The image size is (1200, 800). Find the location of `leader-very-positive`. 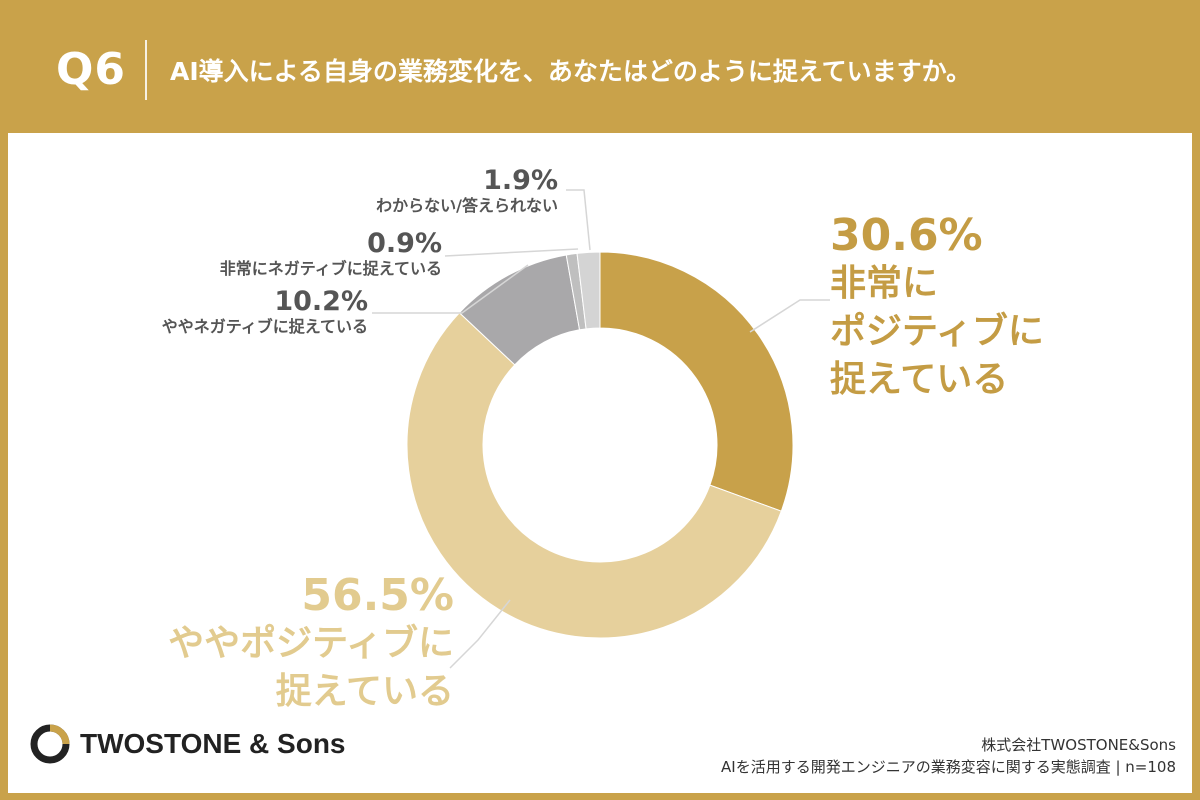

leader-very-positive is located at coordinates (789, 316).